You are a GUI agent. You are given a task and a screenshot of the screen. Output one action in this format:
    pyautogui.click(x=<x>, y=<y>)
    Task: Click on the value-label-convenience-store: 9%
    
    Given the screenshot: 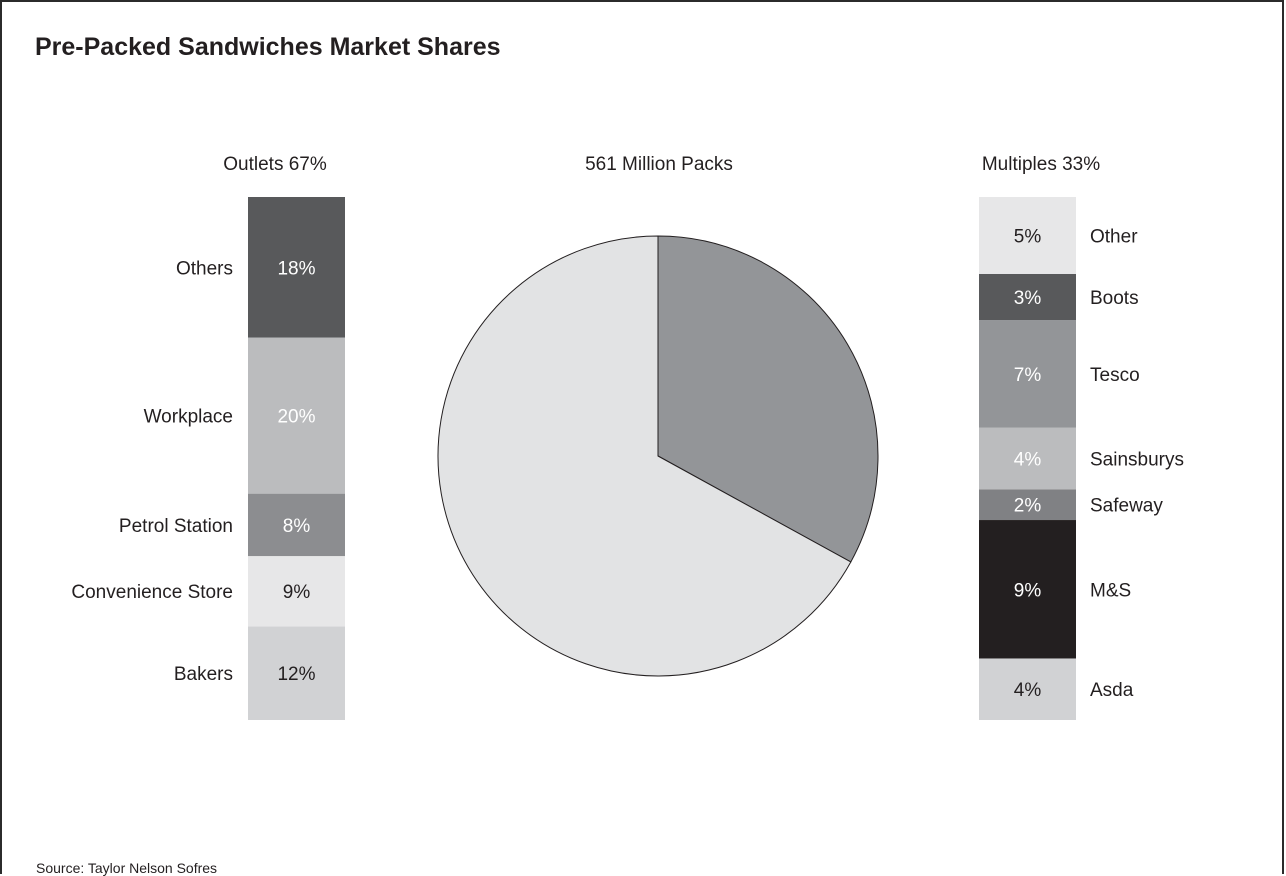 What is the action you would take?
    pyautogui.click(x=297, y=592)
    